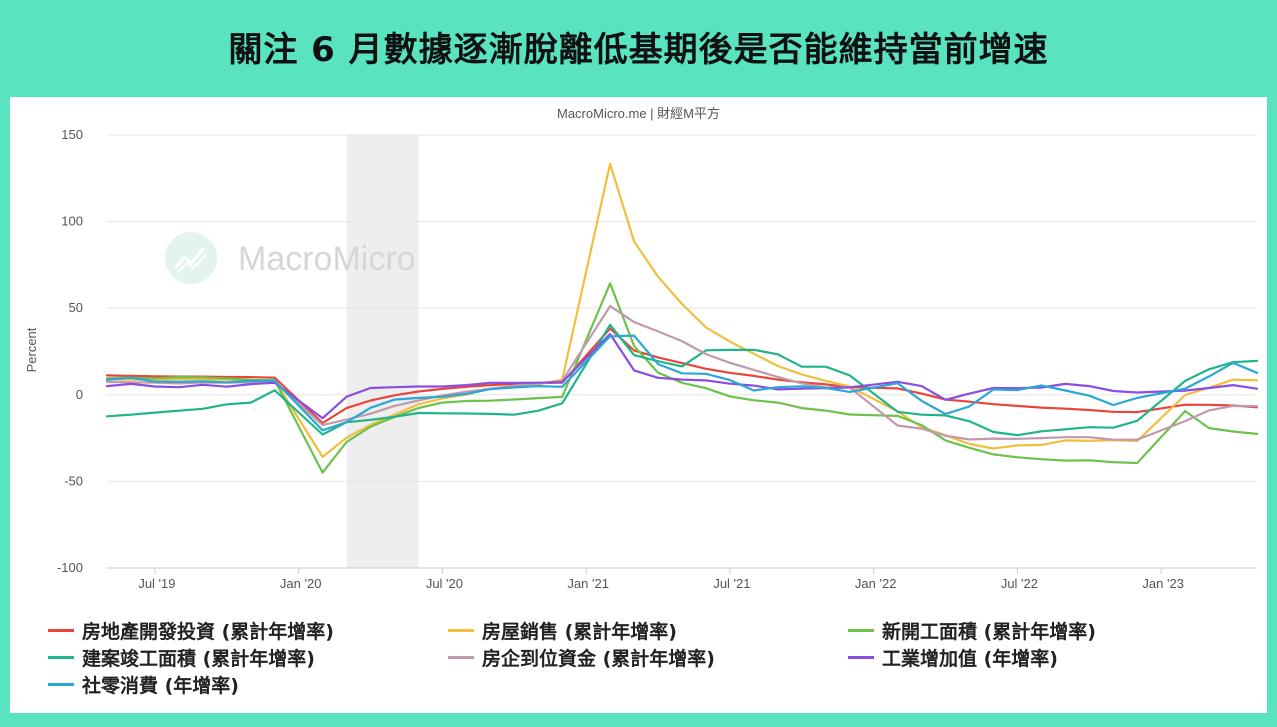 Image resolution: width=1277 pixels, height=727 pixels. Describe the element at coordinates (70, 567) in the screenshot. I see `y-tick-label: -100` at that location.